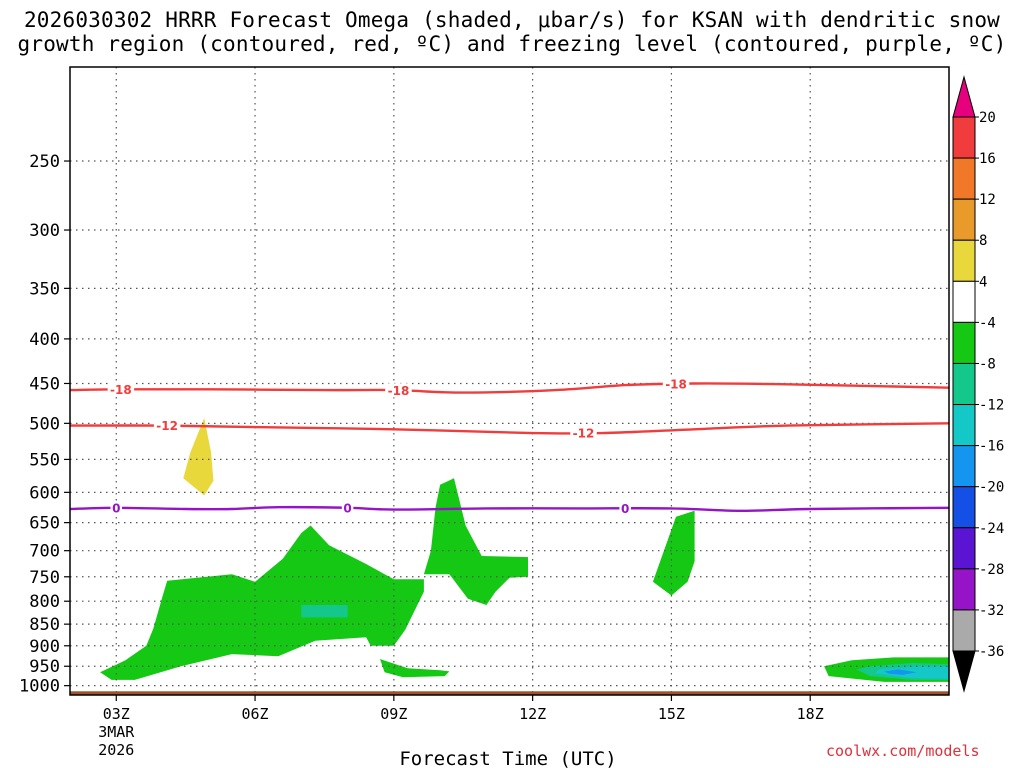 This screenshot has width=1024, height=768. Describe the element at coordinates (671, 714) in the screenshot. I see `x-tick-label: 15Z` at that location.